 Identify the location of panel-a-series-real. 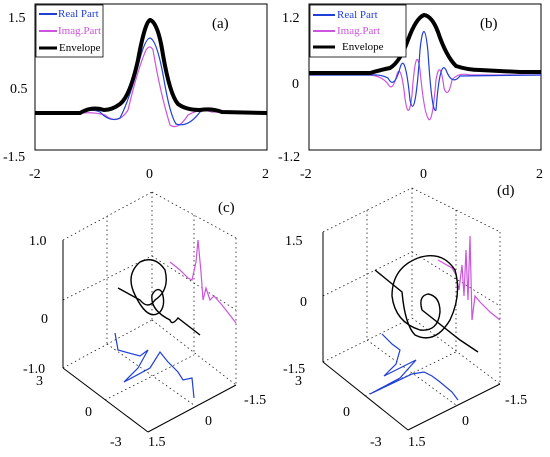
(151, 81).